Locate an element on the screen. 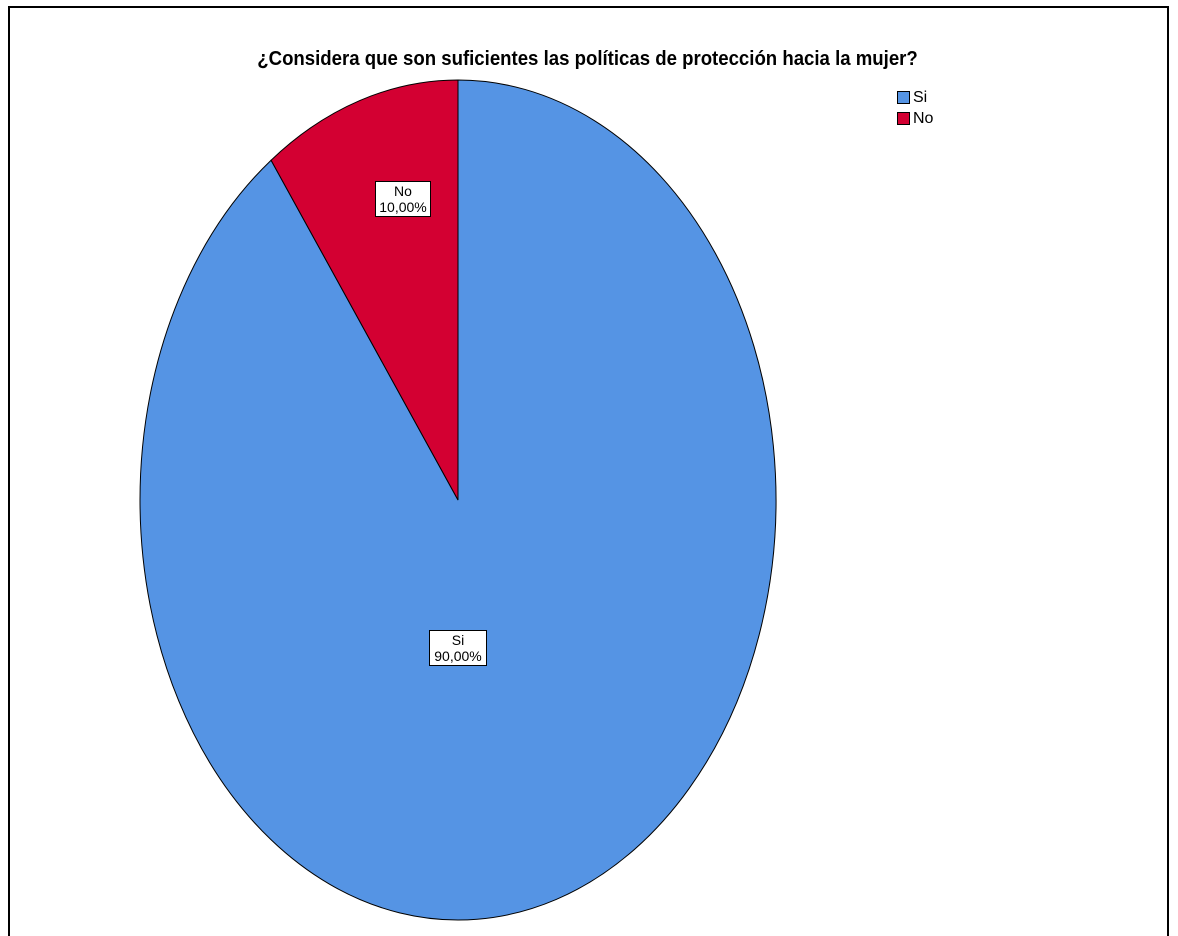 The height and width of the screenshot is (936, 1178). data-label-si-value: 90,00% is located at coordinates (458, 656).